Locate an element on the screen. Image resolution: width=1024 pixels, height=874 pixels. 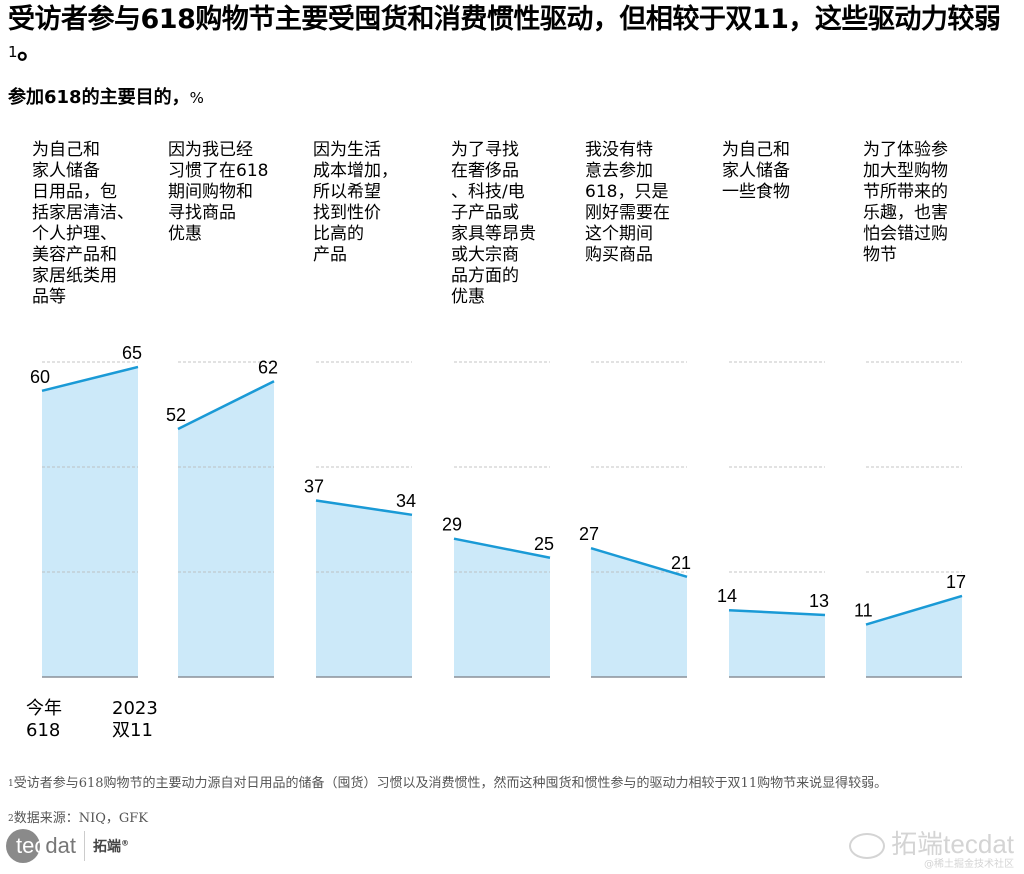
title-footnote-ref: 1 is located at coordinates (13, 52).